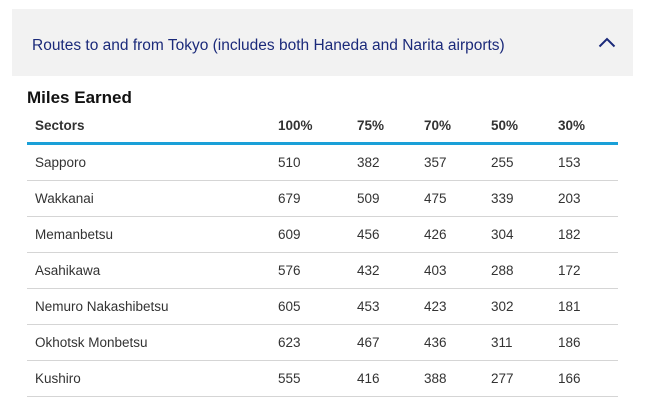 The image size is (645, 403). I want to click on column-header-70: 70%, so click(457, 126).